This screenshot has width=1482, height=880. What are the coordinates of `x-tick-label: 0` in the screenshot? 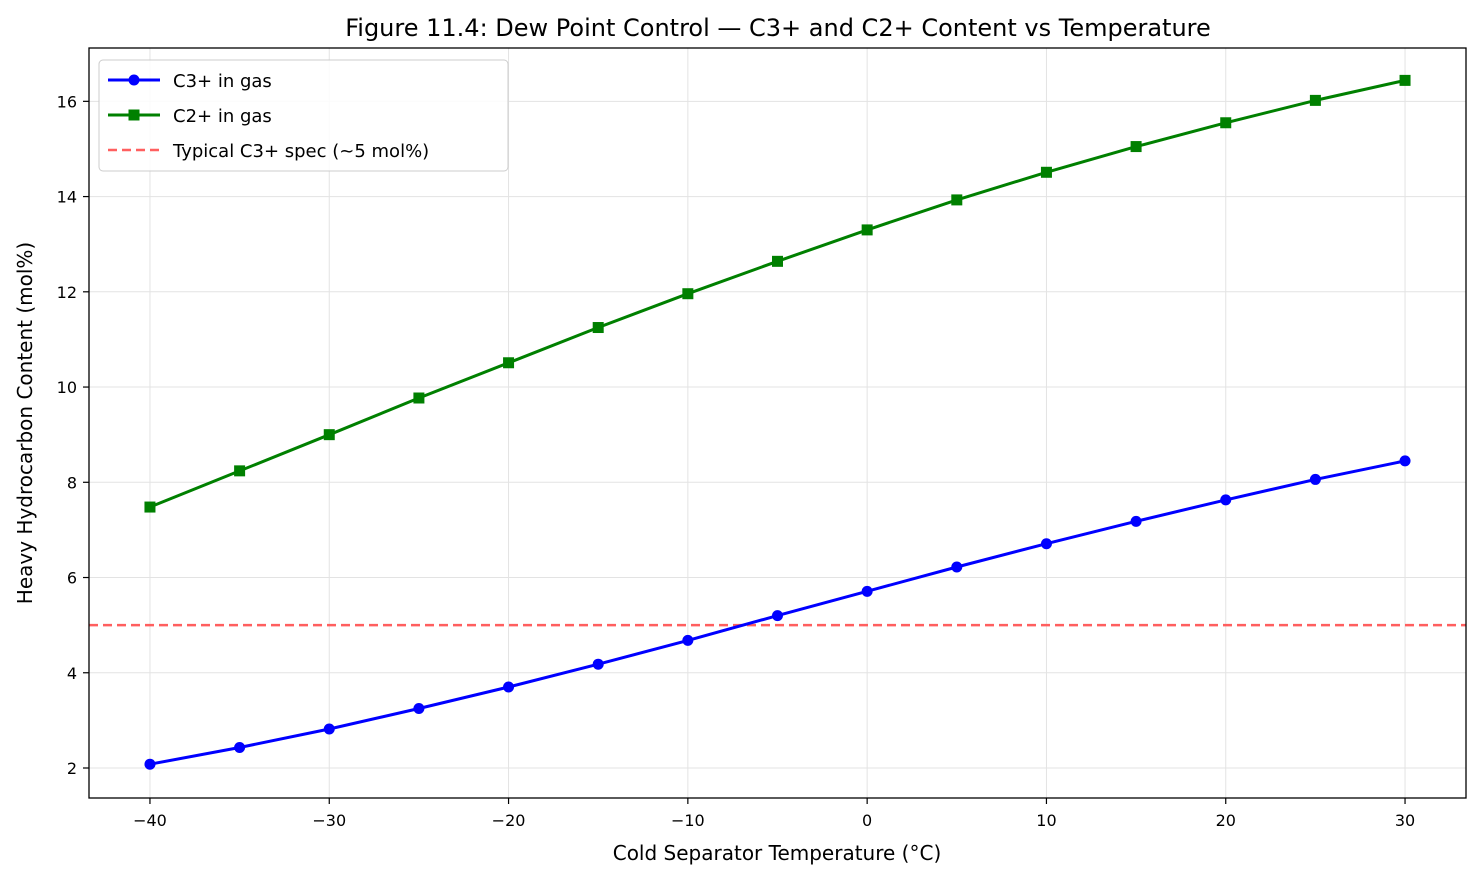 It's located at (867, 820).